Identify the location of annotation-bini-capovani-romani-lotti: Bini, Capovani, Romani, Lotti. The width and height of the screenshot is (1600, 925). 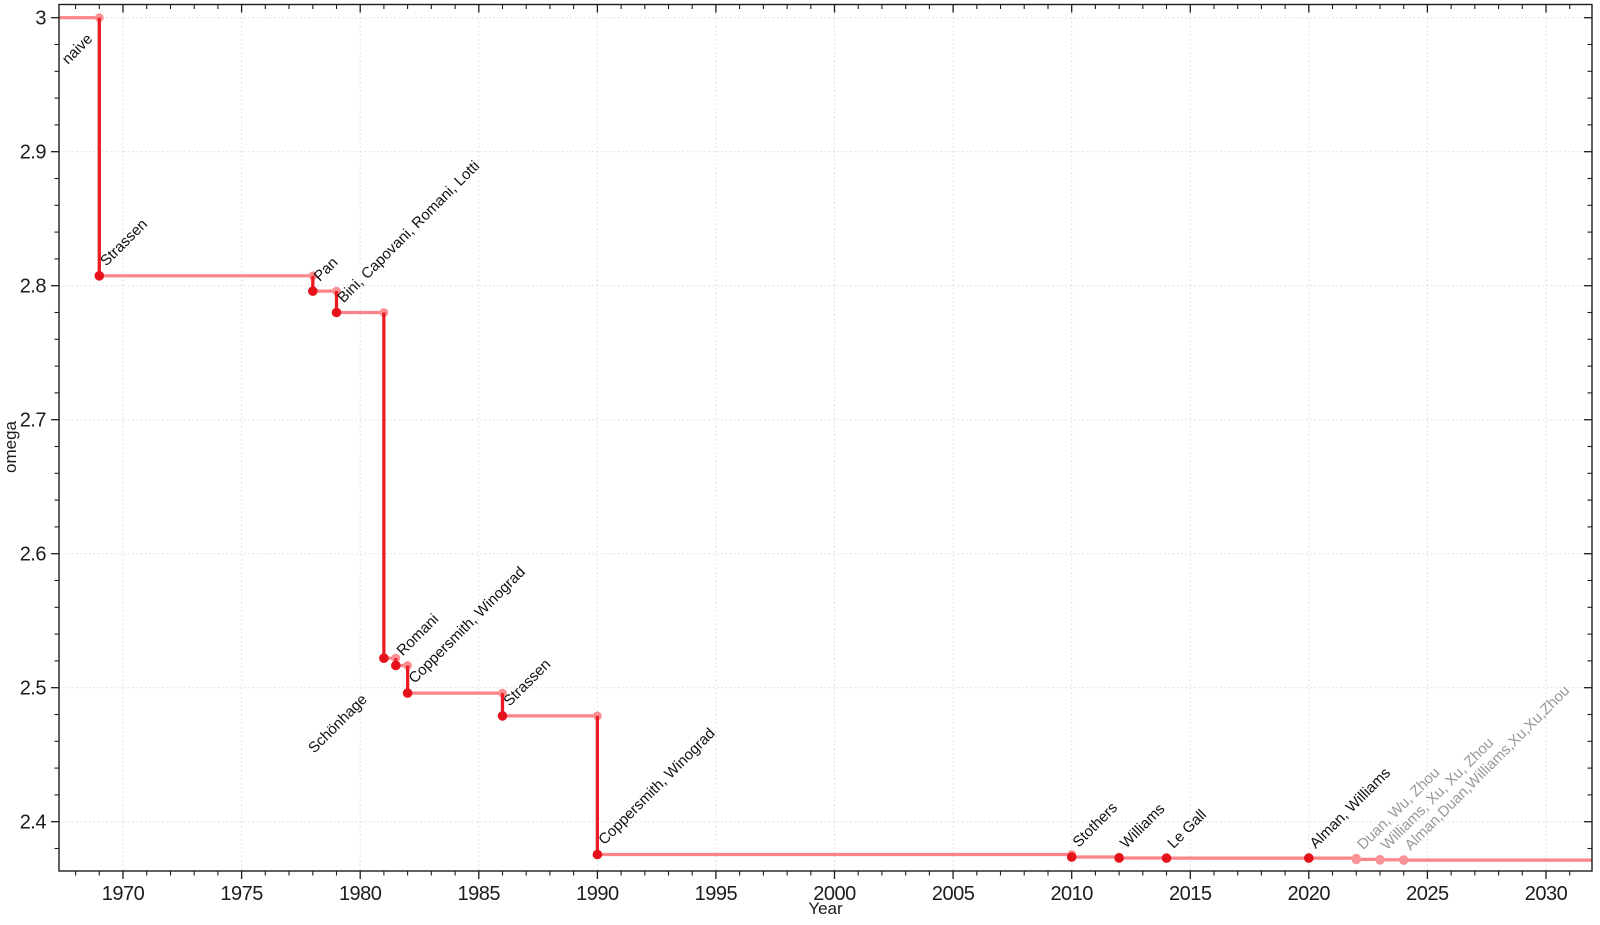
(408, 232).